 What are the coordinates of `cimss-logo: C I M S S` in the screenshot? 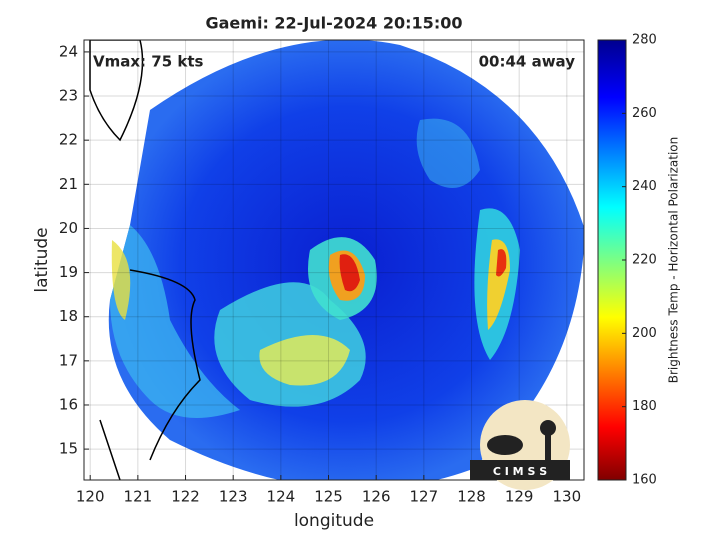 It's located at (520, 445).